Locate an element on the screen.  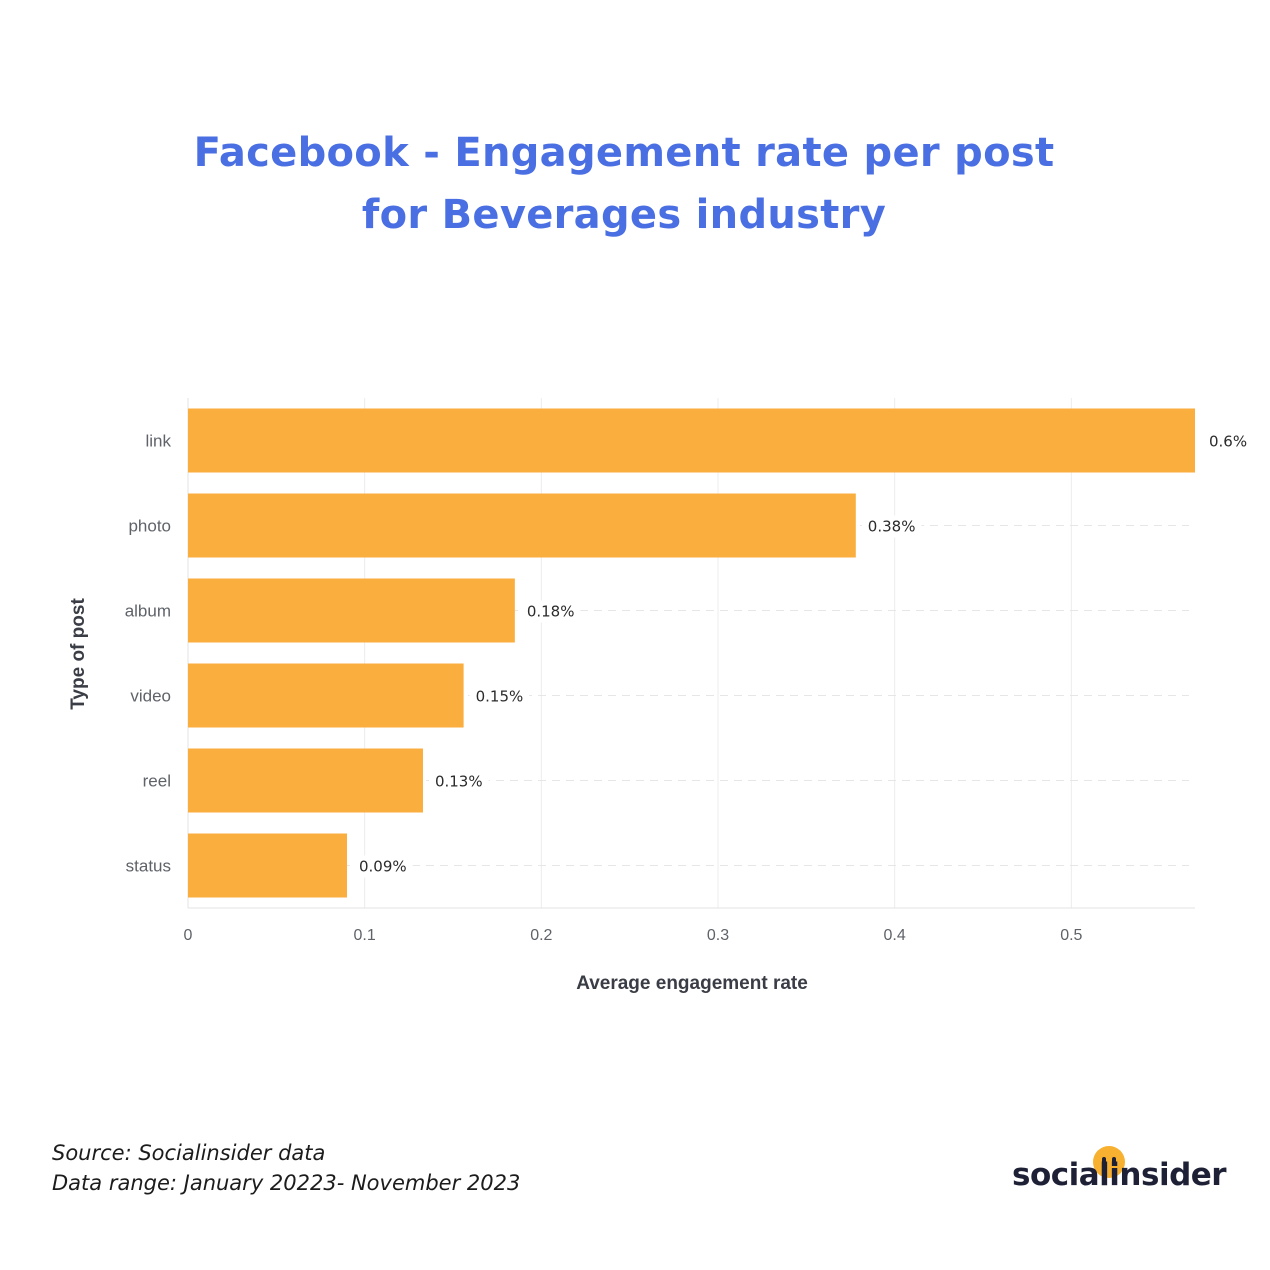
bar-link is located at coordinates (691, 440).